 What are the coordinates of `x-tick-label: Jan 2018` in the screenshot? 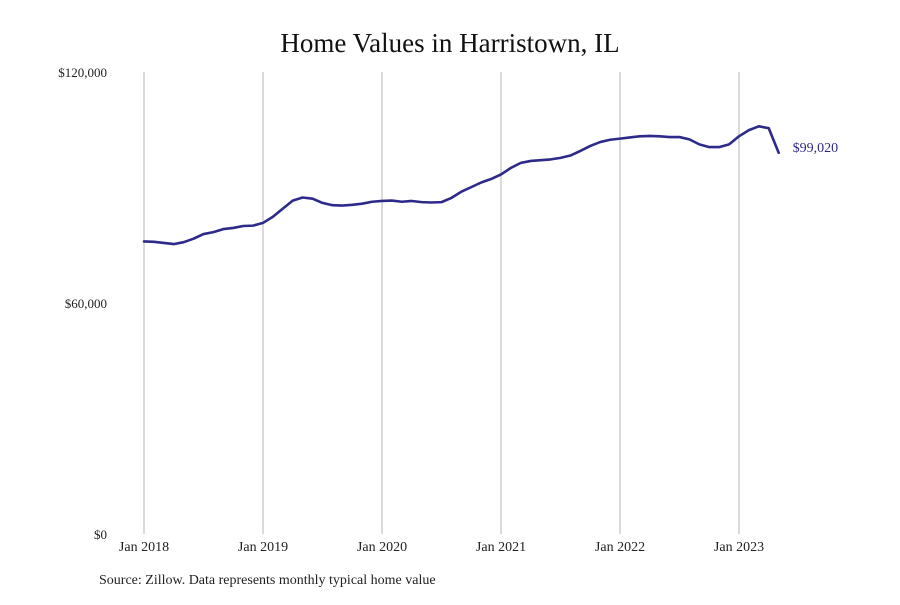 It's located at (144, 547).